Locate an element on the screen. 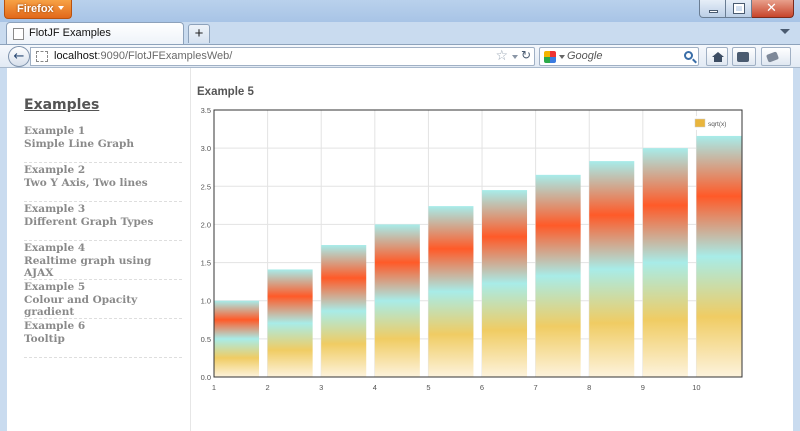 The height and width of the screenshot is (431, 800). y-tick-label: 3.5 is located at coordinates (206, 110).